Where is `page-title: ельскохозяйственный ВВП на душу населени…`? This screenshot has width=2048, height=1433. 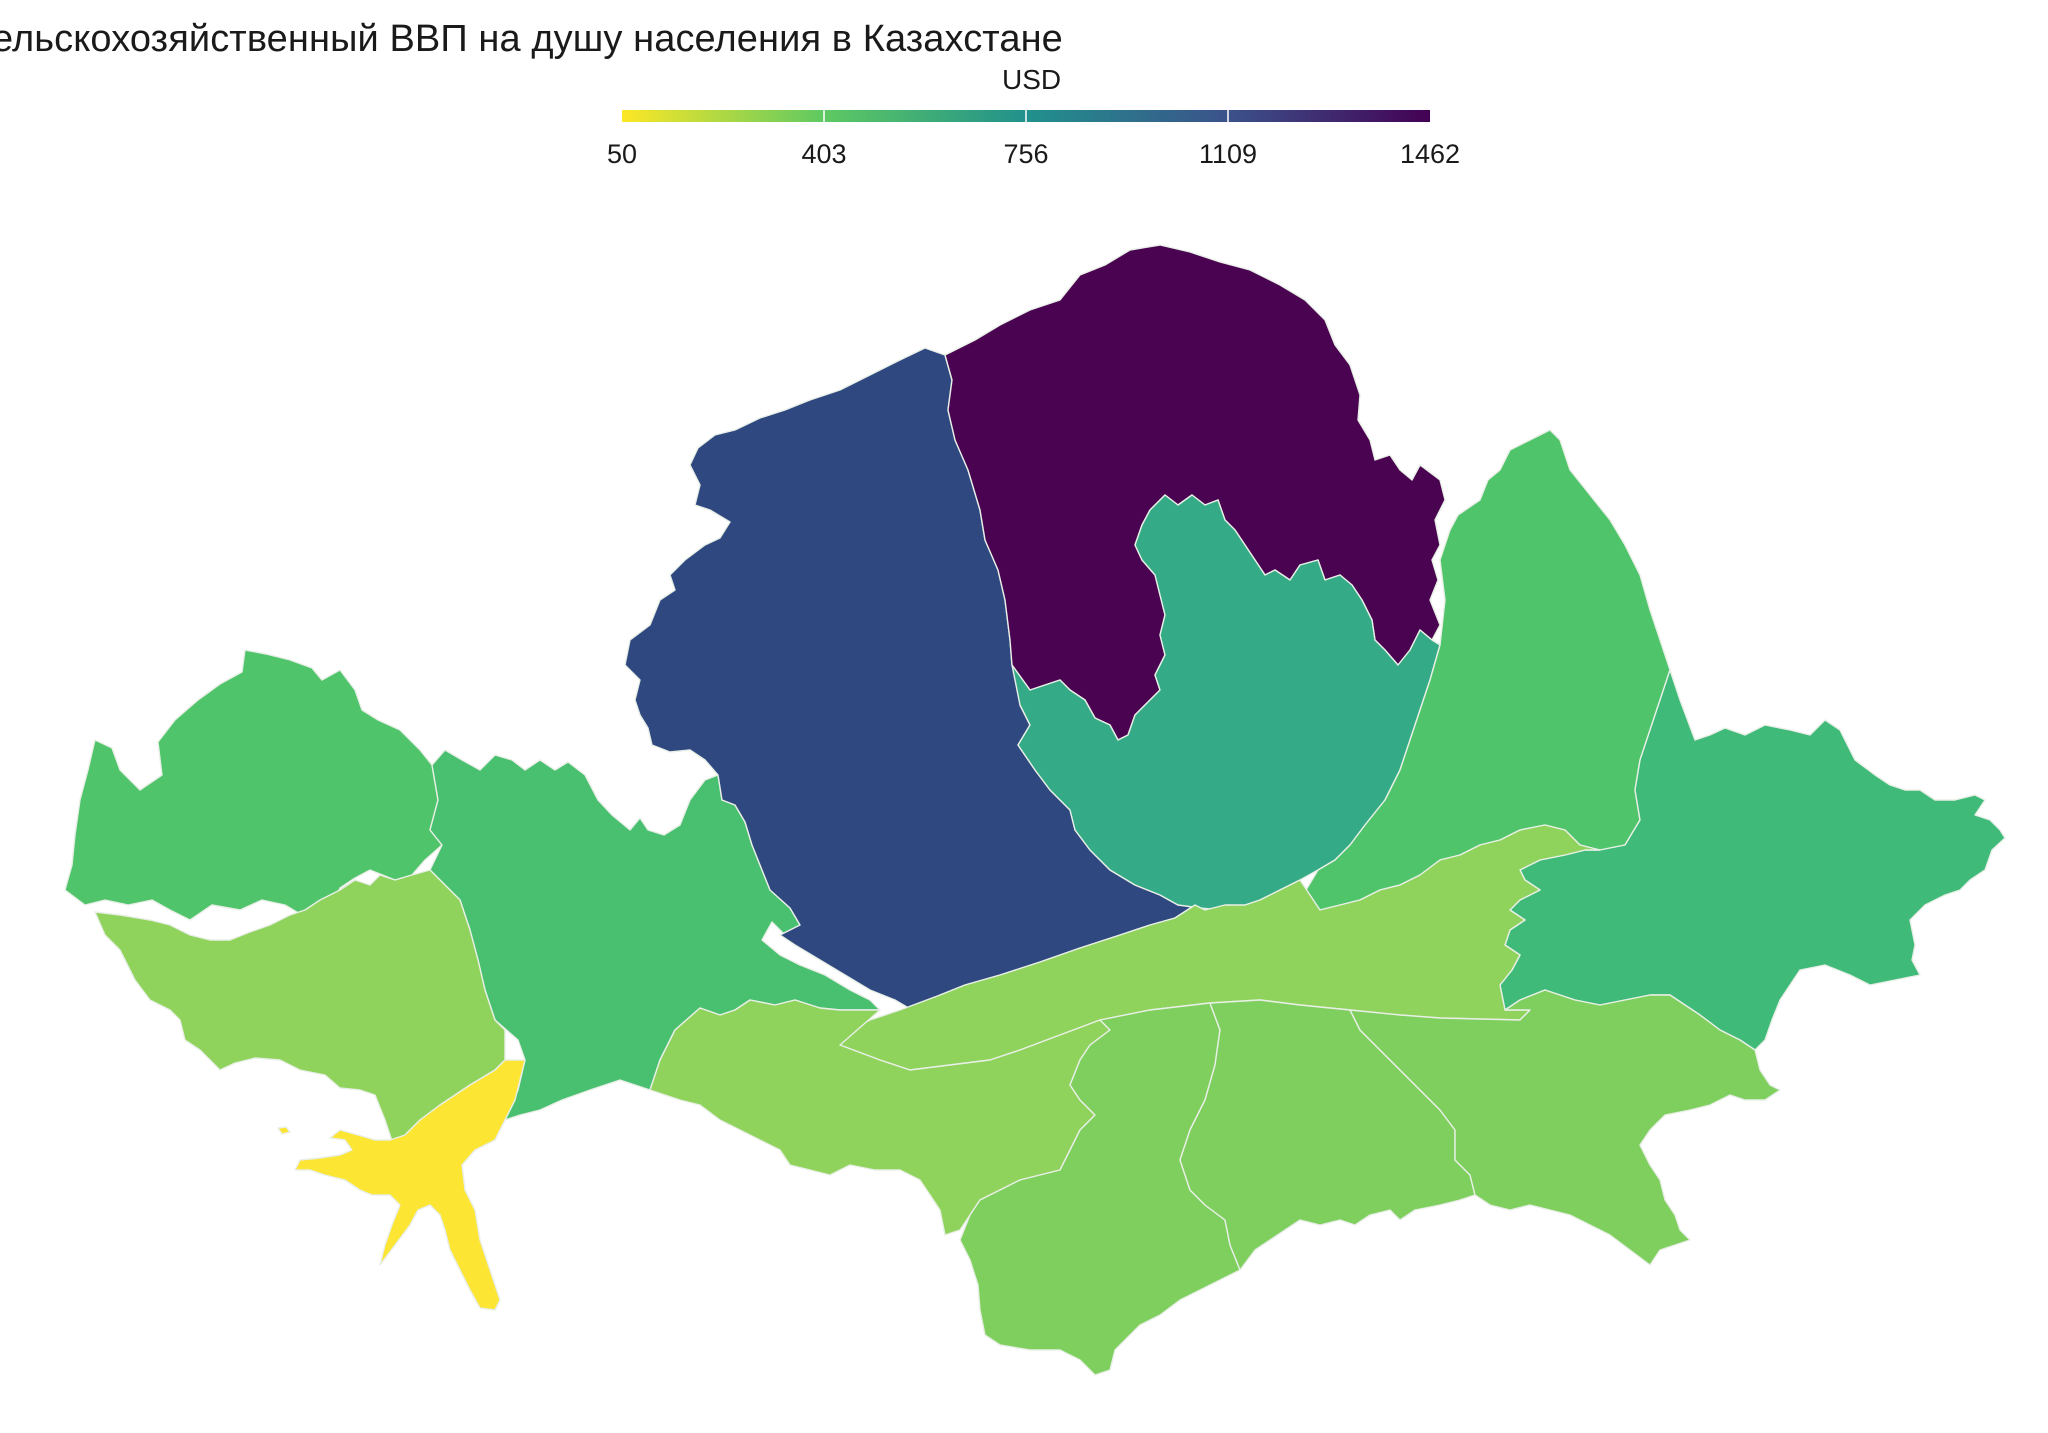 page-title: ельскохозяйственный ВВП на душу населени… is located at coordinates (531, 39).